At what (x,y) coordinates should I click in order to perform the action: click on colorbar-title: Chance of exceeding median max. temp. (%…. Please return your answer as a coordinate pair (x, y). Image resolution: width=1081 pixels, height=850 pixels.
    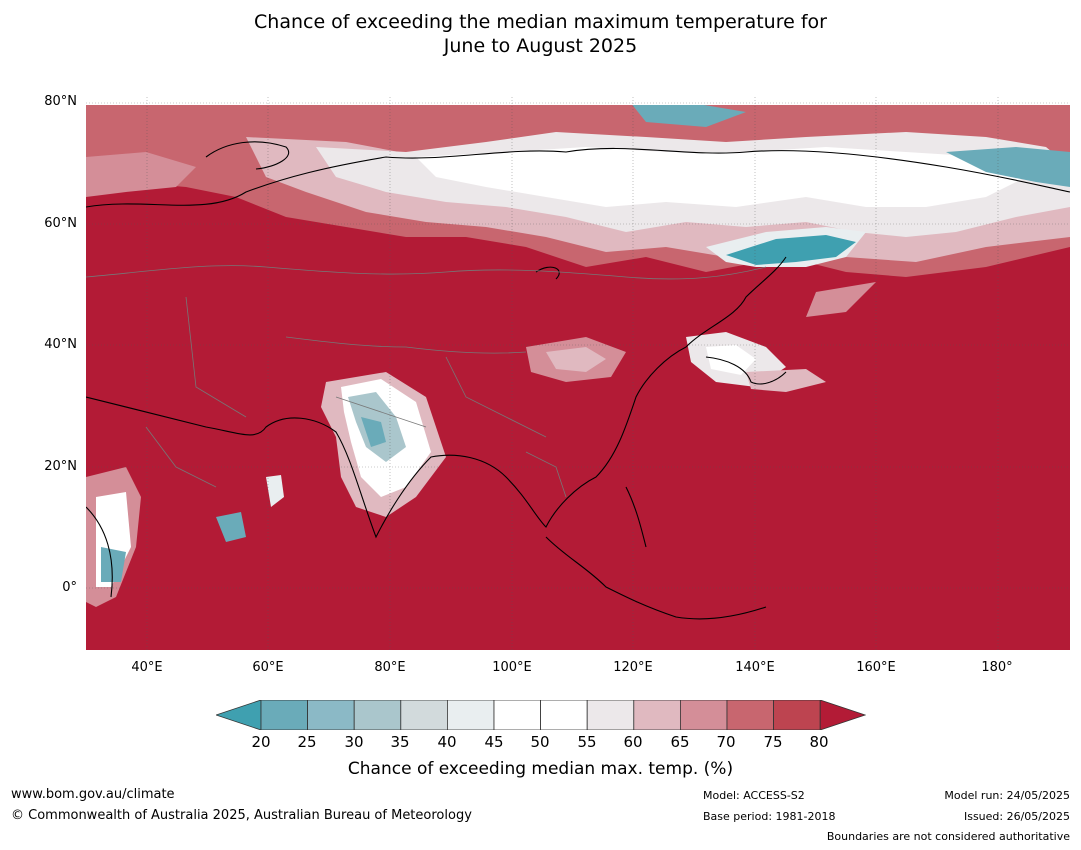
    Looking at the image, I should click on (540, 769).